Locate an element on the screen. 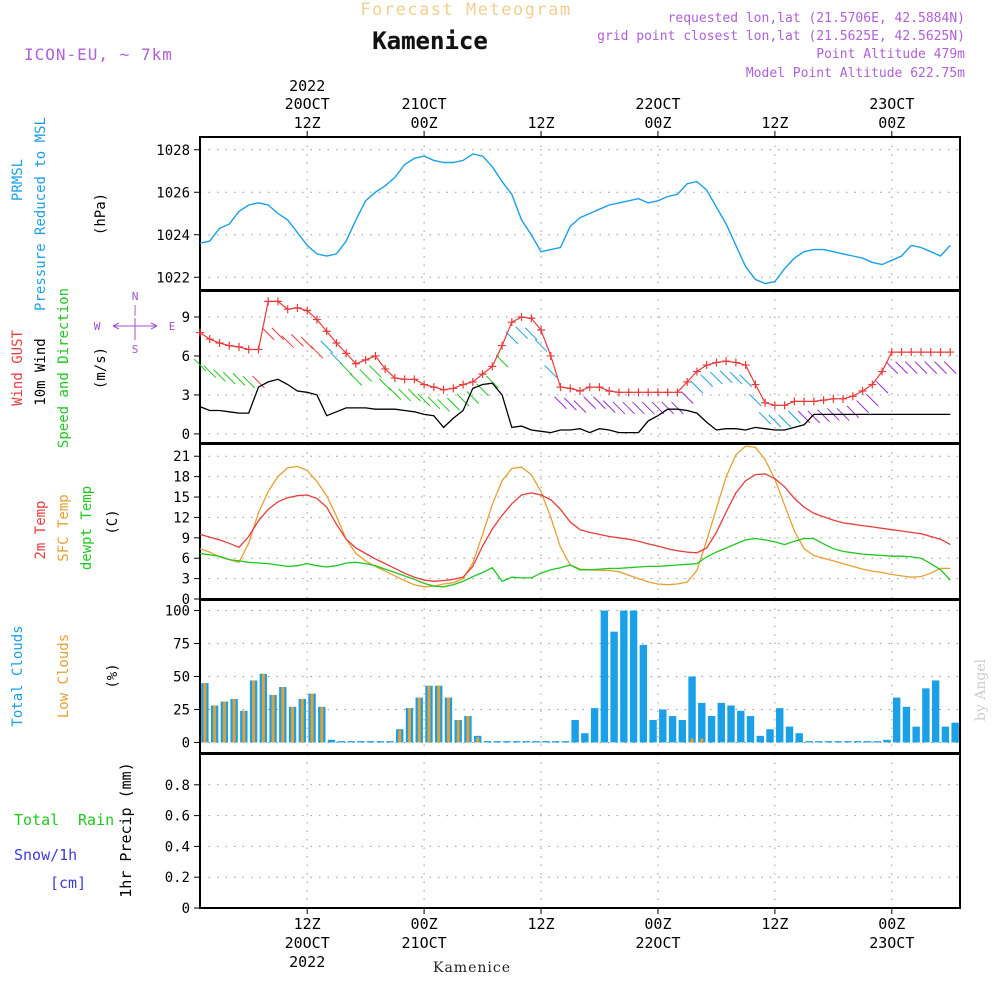 The width and height of the screenshot is (1000, 1000). ytick-label-4-1: 0.2 is located at coordinates (177, 878).